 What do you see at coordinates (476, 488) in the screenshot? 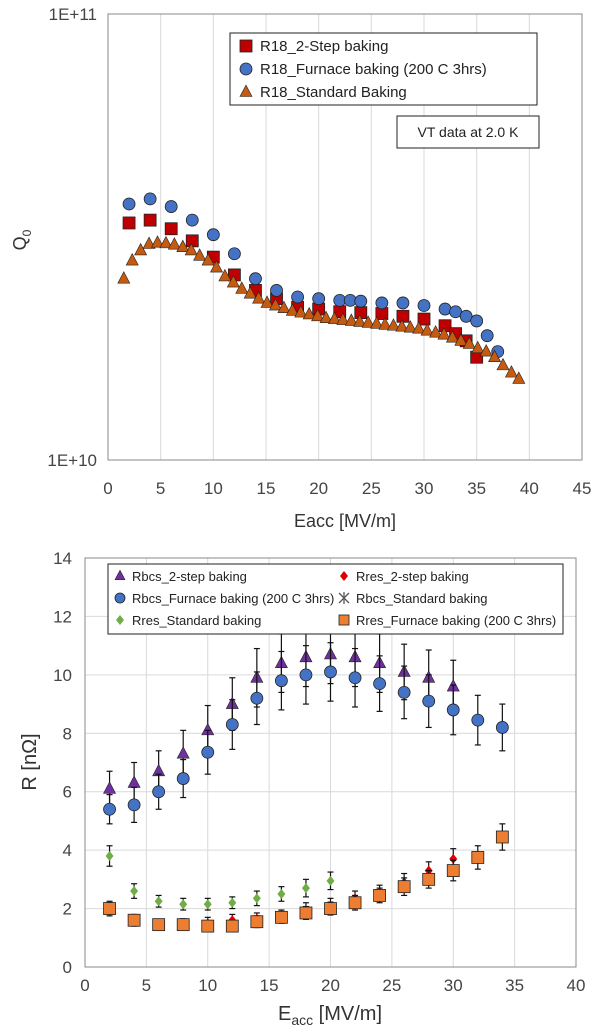
I see `chart1-x-tick-label: 35` at bounding box center [476, 488].